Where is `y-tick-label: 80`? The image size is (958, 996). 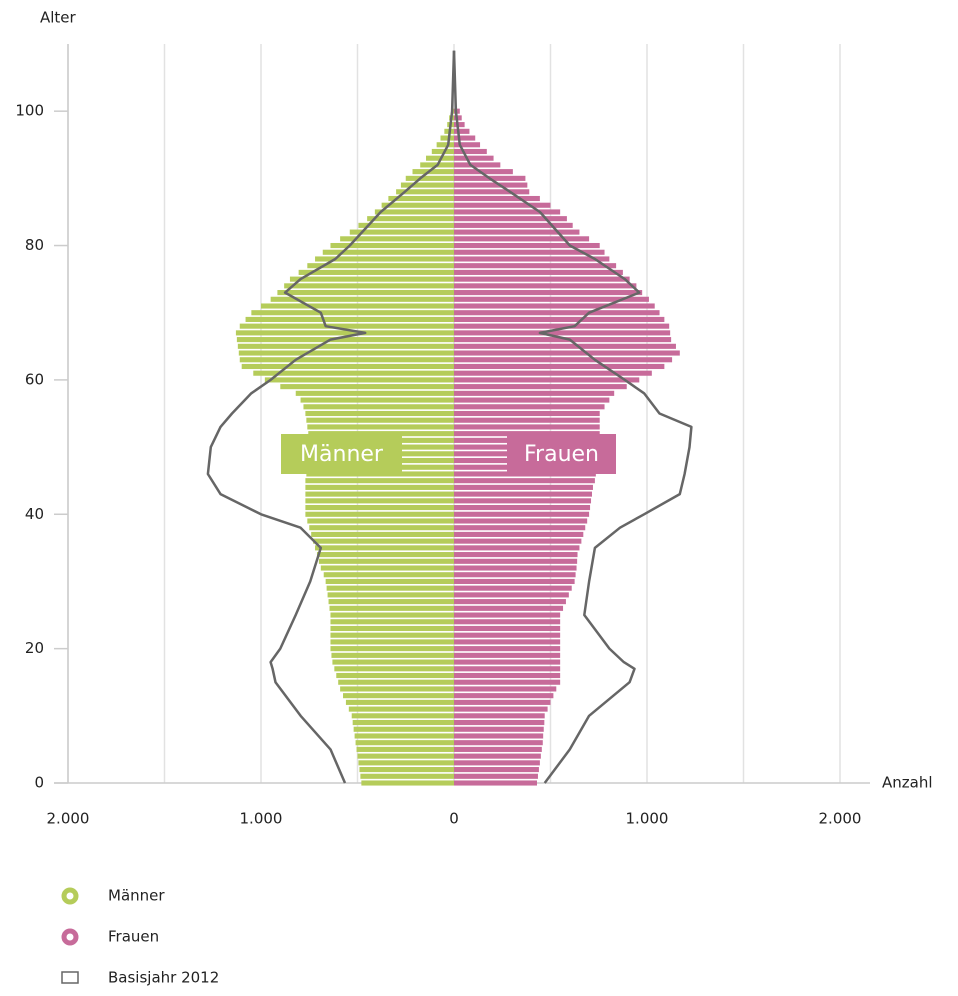
y-tick-label: 80 is located at coordinates (34, 245).